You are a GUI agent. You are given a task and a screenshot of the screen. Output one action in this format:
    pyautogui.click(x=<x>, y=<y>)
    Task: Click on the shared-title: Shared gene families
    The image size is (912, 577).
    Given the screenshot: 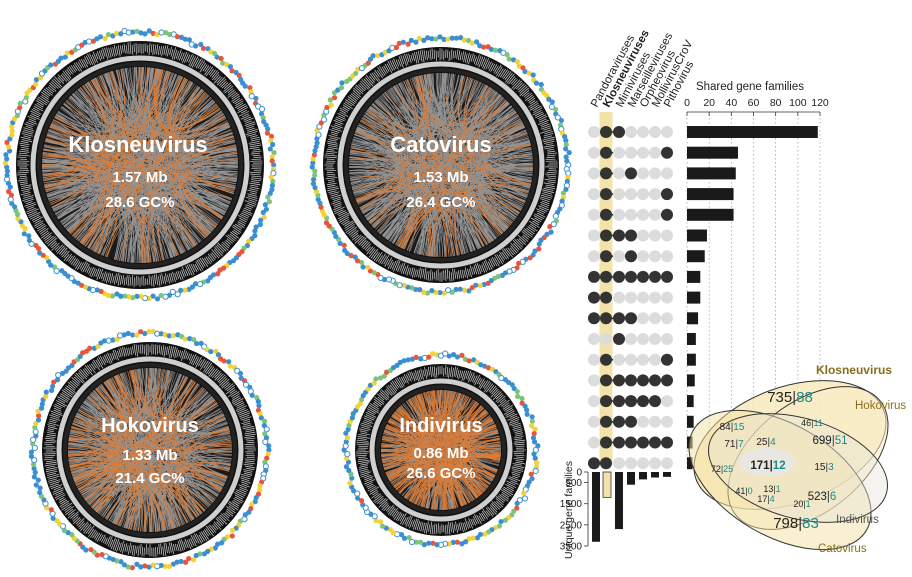 What is the action you would take?
    pyautogui.click(x=750, y=87)
    